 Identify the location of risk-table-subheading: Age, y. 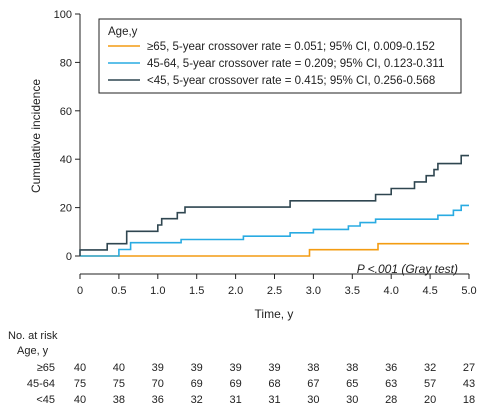
(33, 351).